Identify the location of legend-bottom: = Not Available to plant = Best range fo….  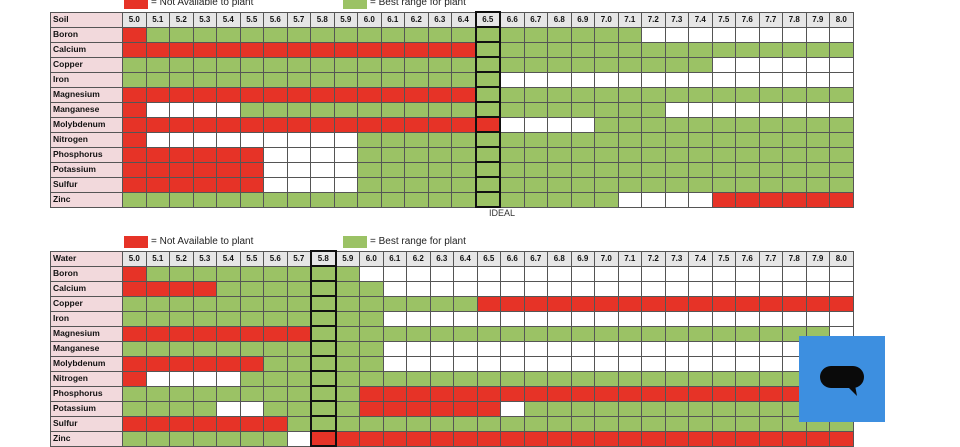
(304, 242).